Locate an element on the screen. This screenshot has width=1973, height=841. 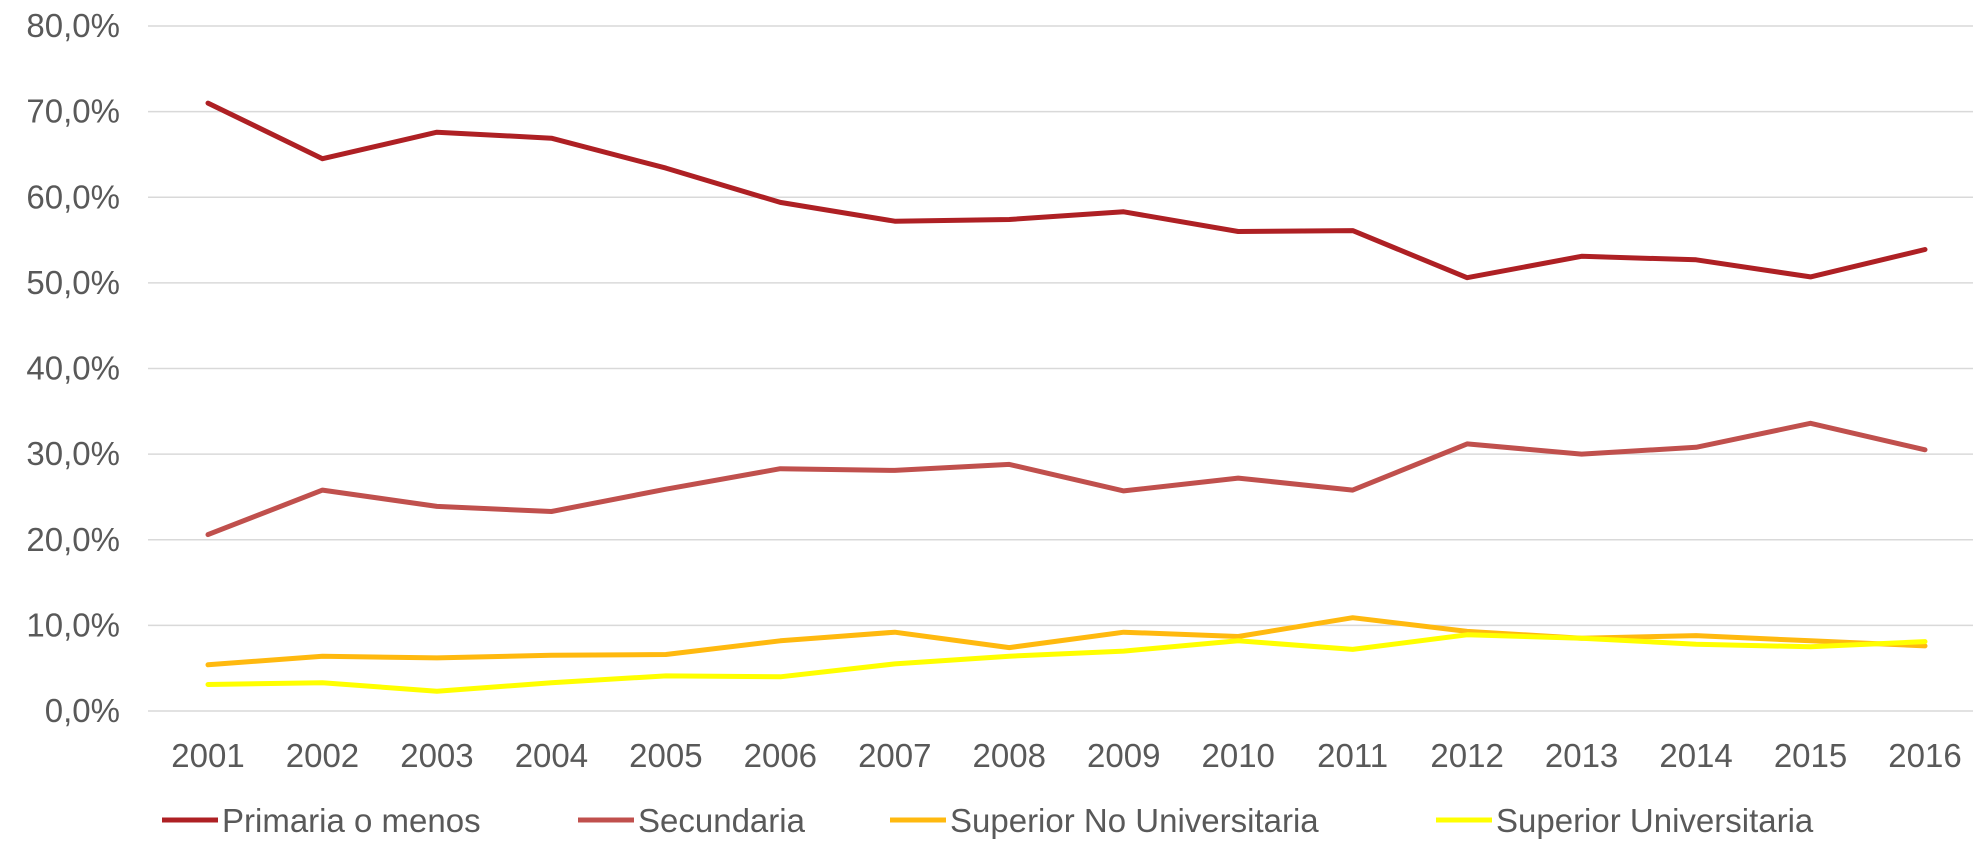
x-tick-label: 2009 is located at coordinates (1123, 755).